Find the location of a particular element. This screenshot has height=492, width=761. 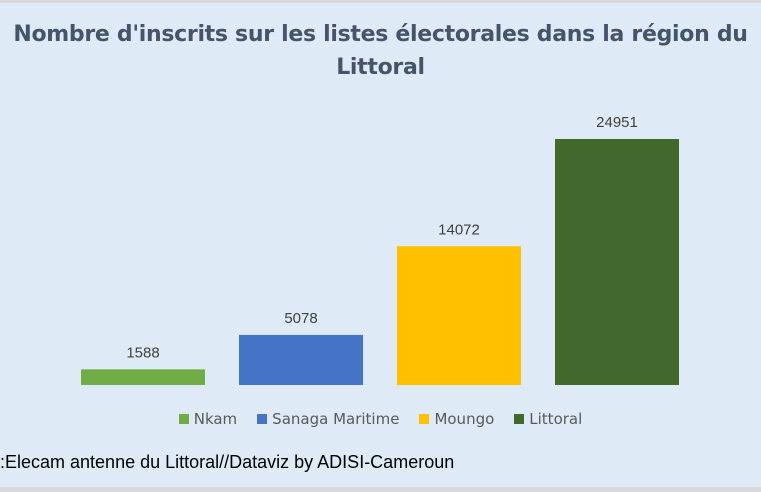

data-label: 14072 is located at coordinates (459, 229).